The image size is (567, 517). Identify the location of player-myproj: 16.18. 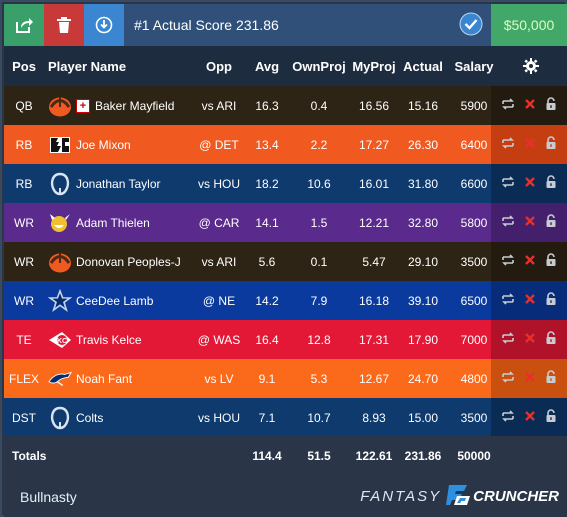
(374, 300).